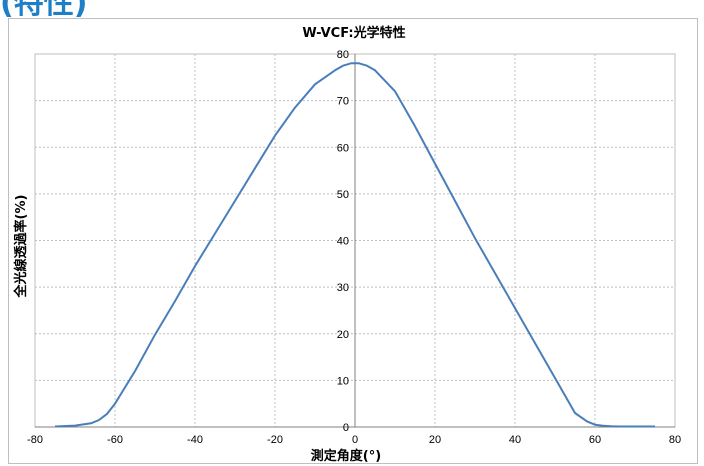  What do you see at coordinates (21, 247) in the screenshot?
I see `y-axis-title: 全光線透過率(%)` at bounding box center [21, 247].